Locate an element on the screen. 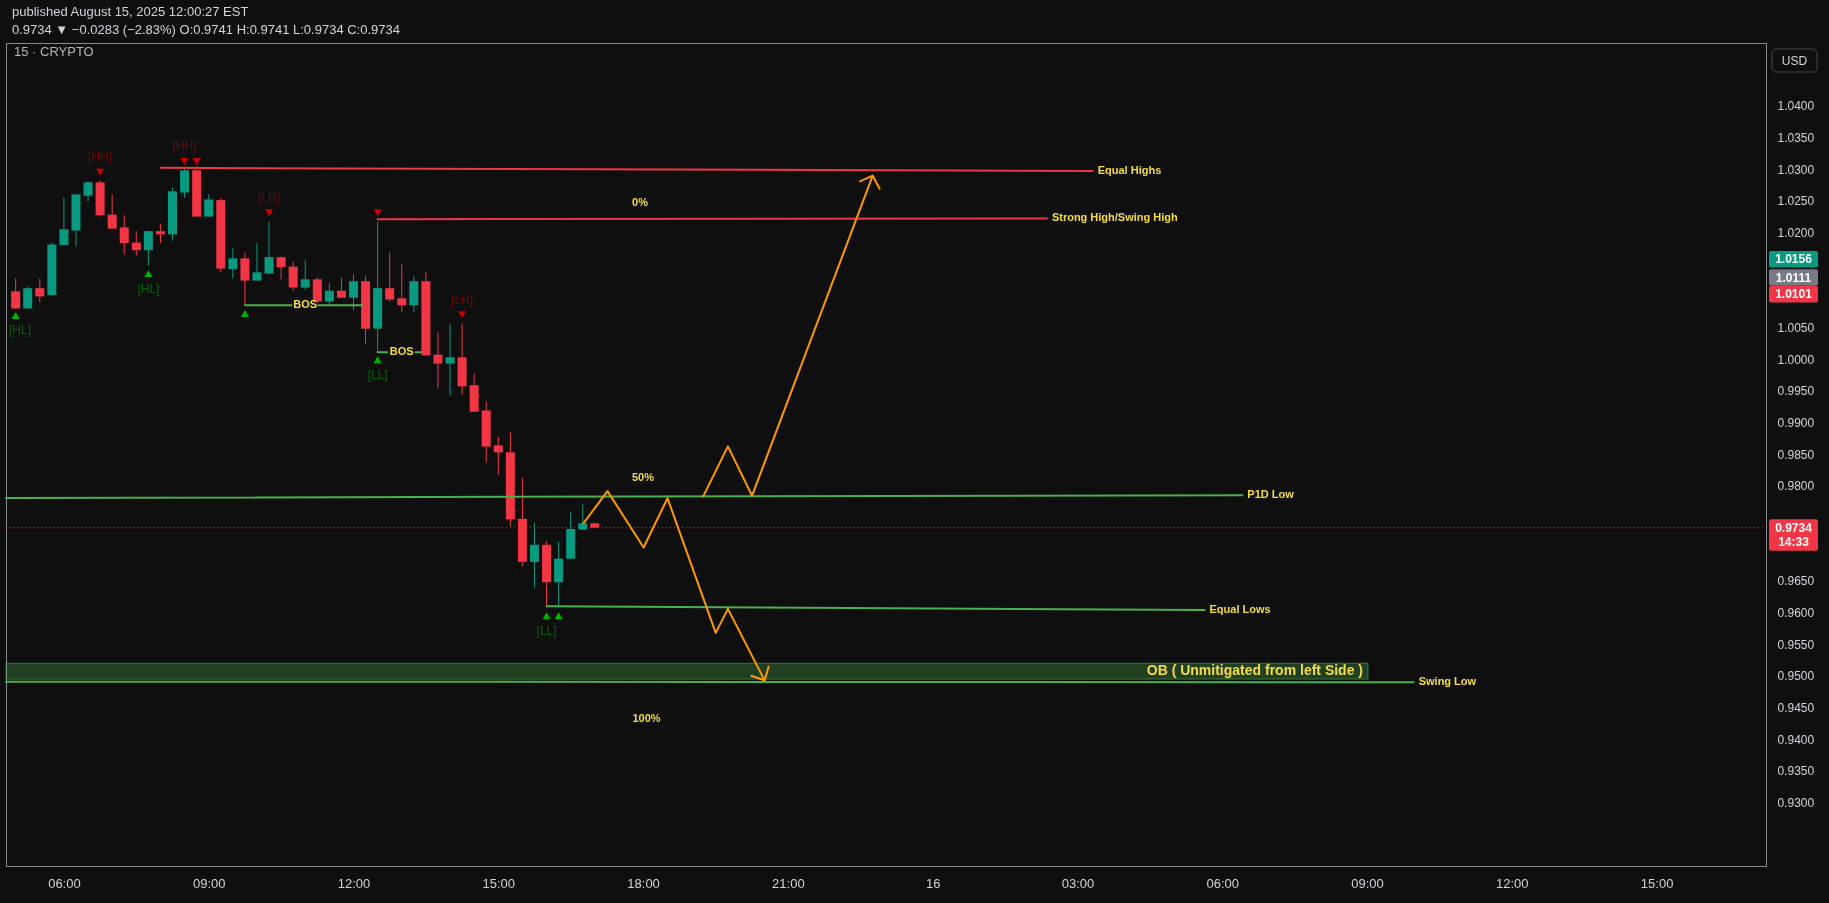  series-label: Swing Low is located at coordinates (1447, 681).